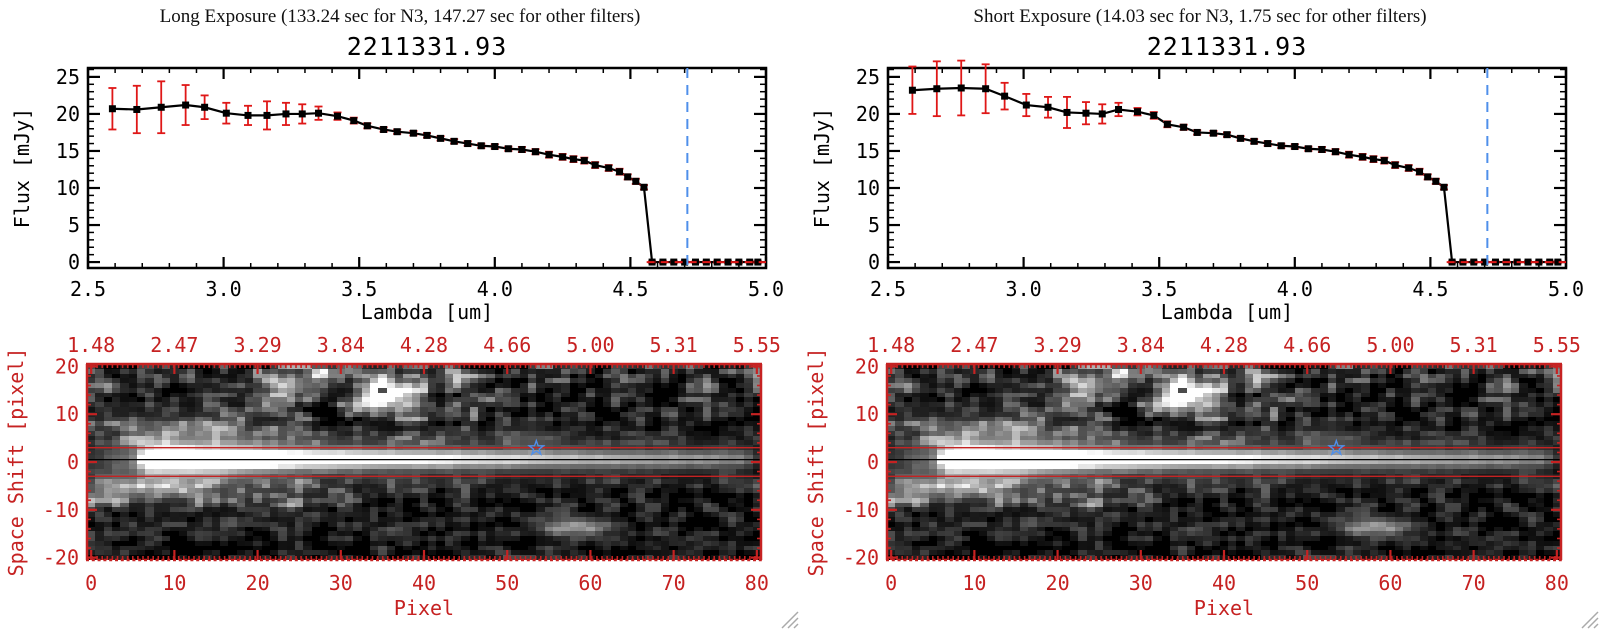 The image size is (1600, 630). Describe the element at coordinates (868, 77) in the screenshot. I see `y-tick-label: 25` at that location.